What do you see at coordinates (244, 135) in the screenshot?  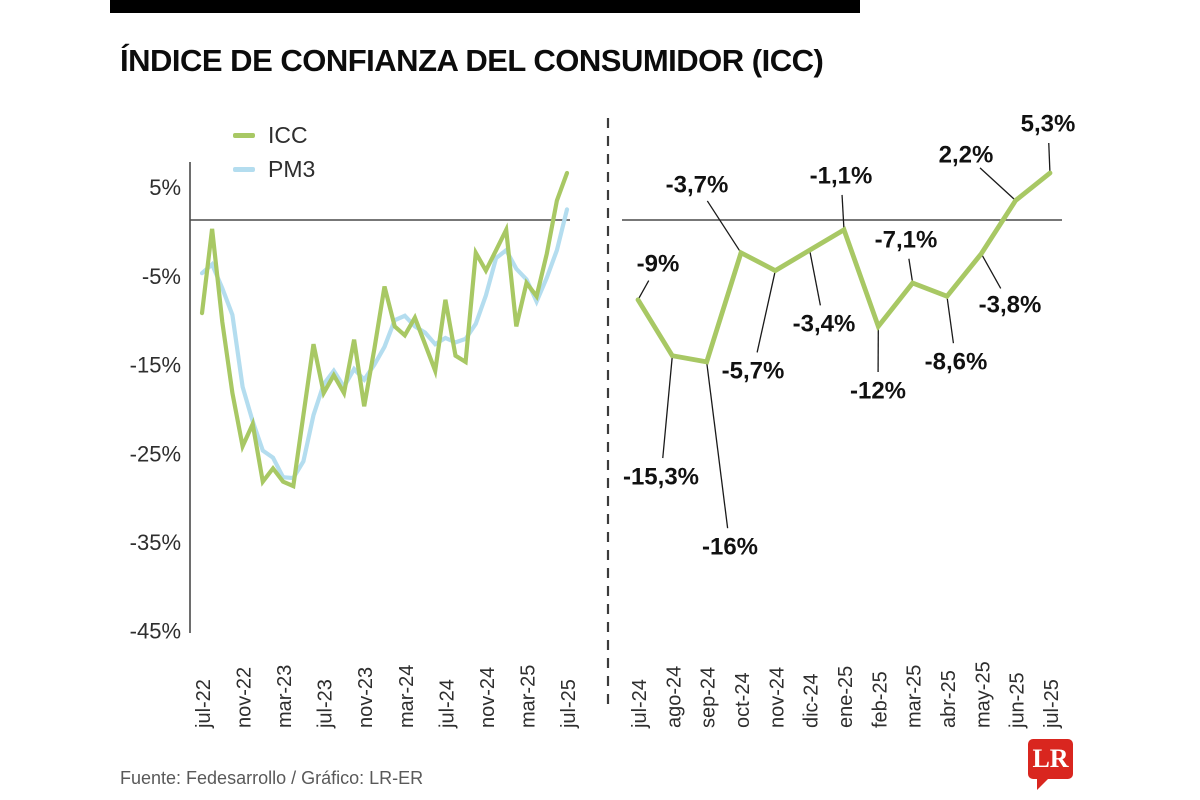 I see `icc-line-swatch-icon` at bounding box center [244, 135].